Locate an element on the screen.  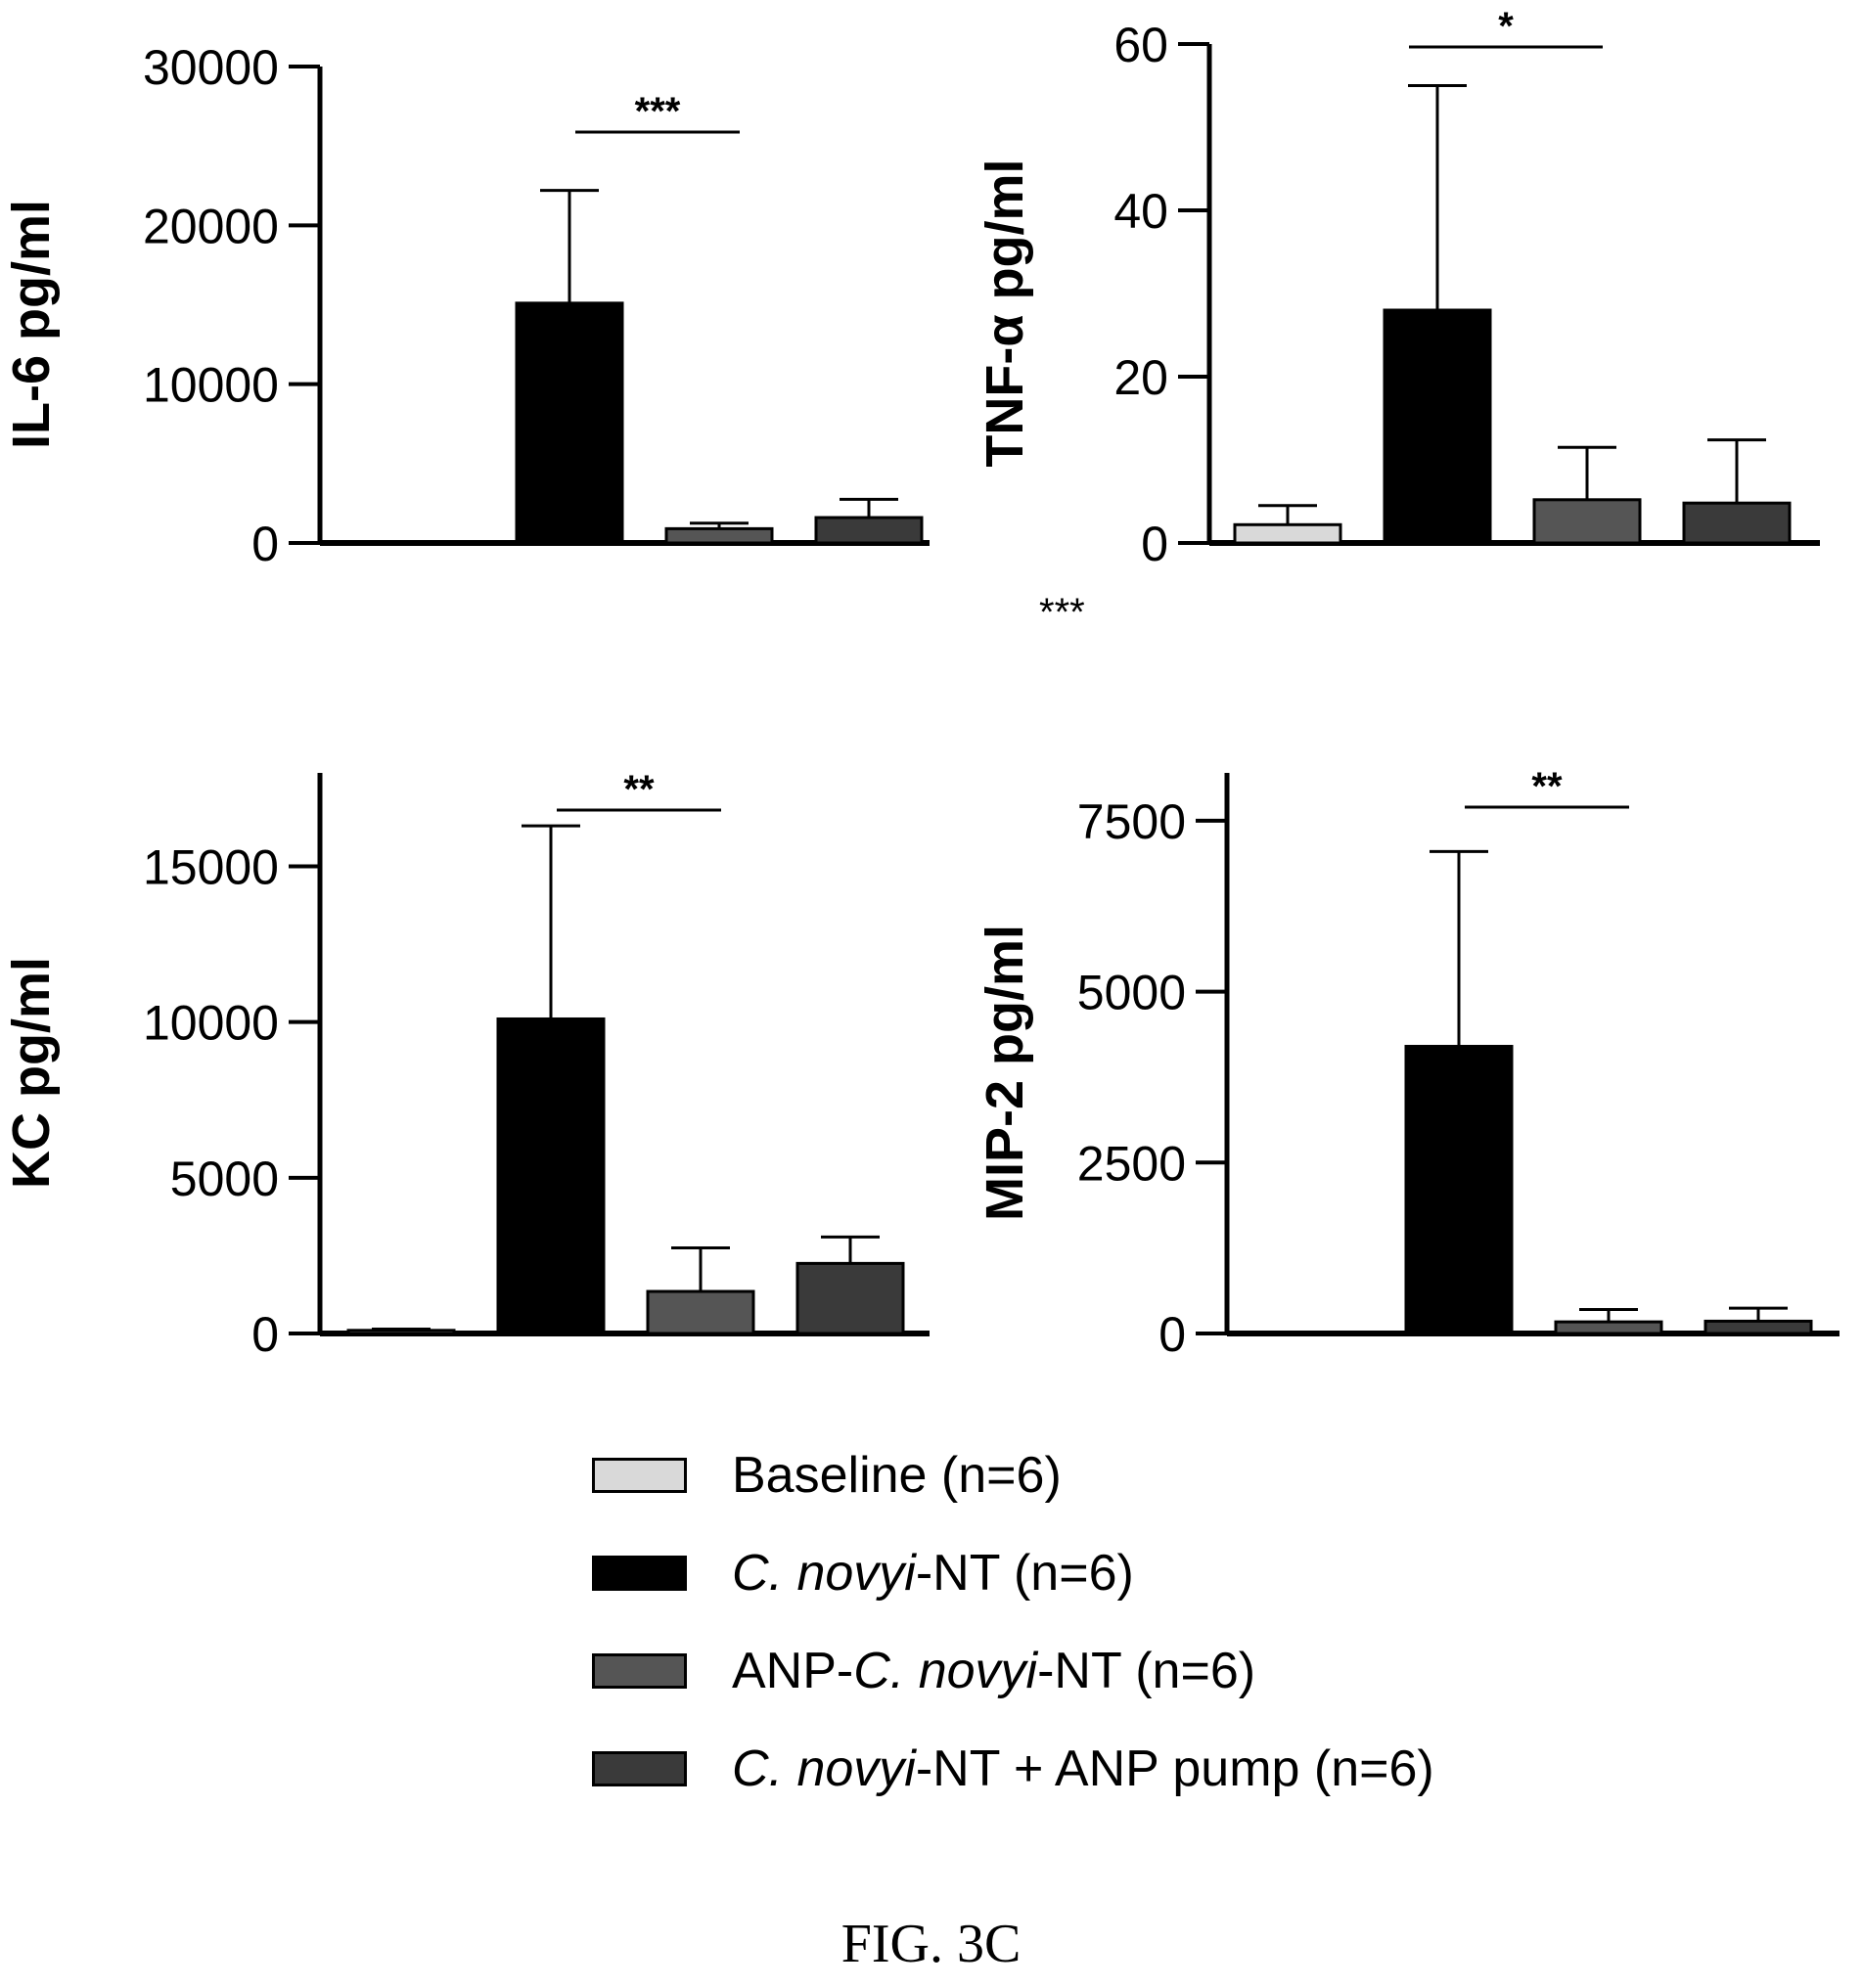
legend-label-baseline: Baseline (n=6) is located at coordinates (897, 1475).